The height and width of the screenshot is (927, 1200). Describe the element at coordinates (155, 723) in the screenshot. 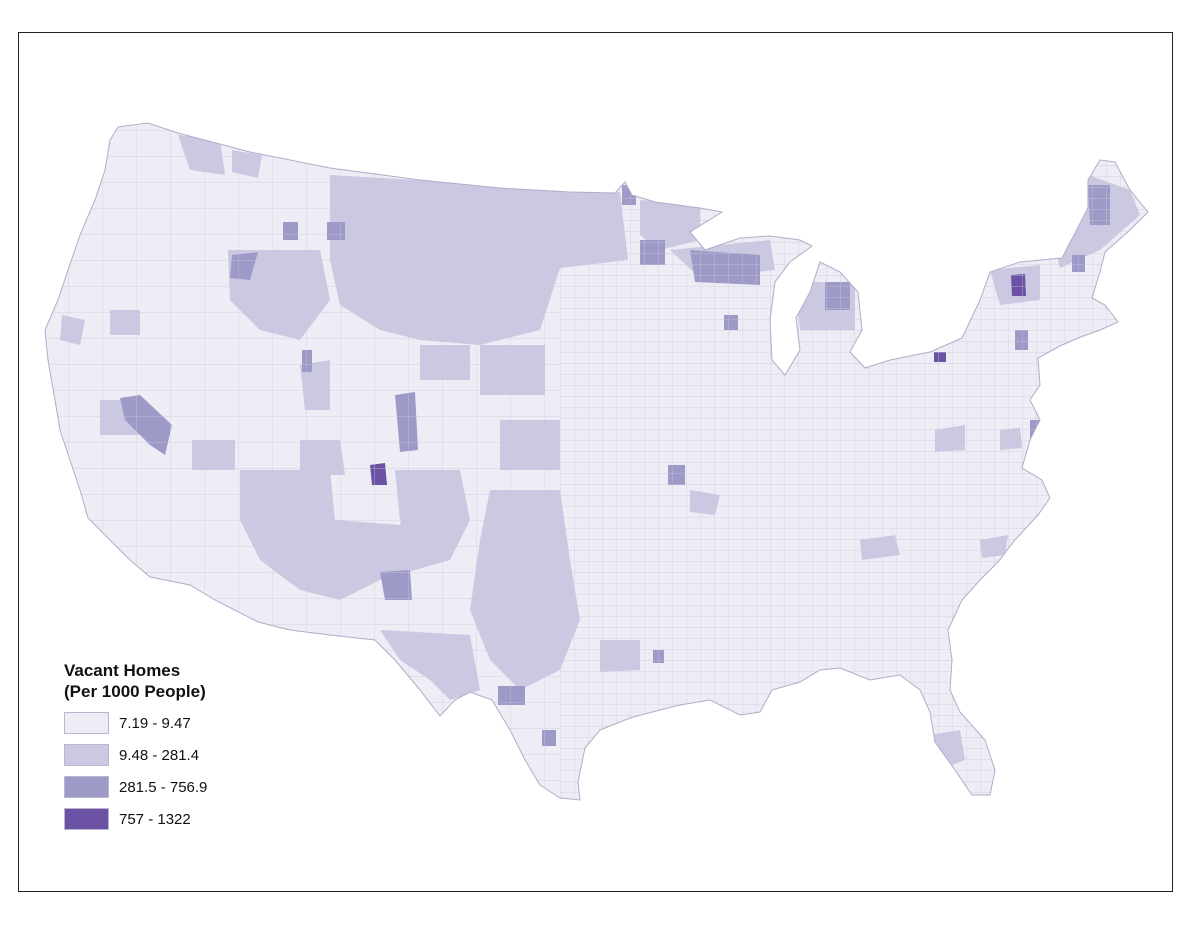

I see `legend-label-class-0: 7.19 - 9.47` at that location.